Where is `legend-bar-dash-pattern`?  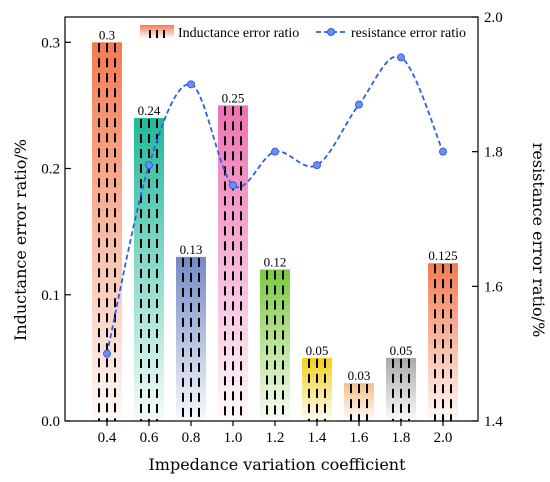 legend-bar-dash-pattern is located at coordinates (157, 34).